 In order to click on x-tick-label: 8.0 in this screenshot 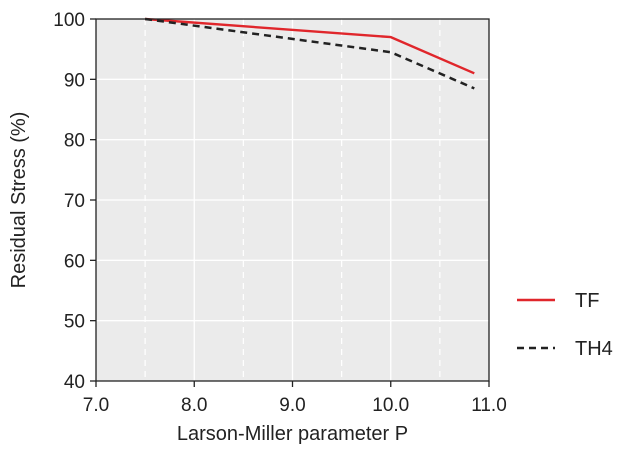, I will do `click(194, 405)`.